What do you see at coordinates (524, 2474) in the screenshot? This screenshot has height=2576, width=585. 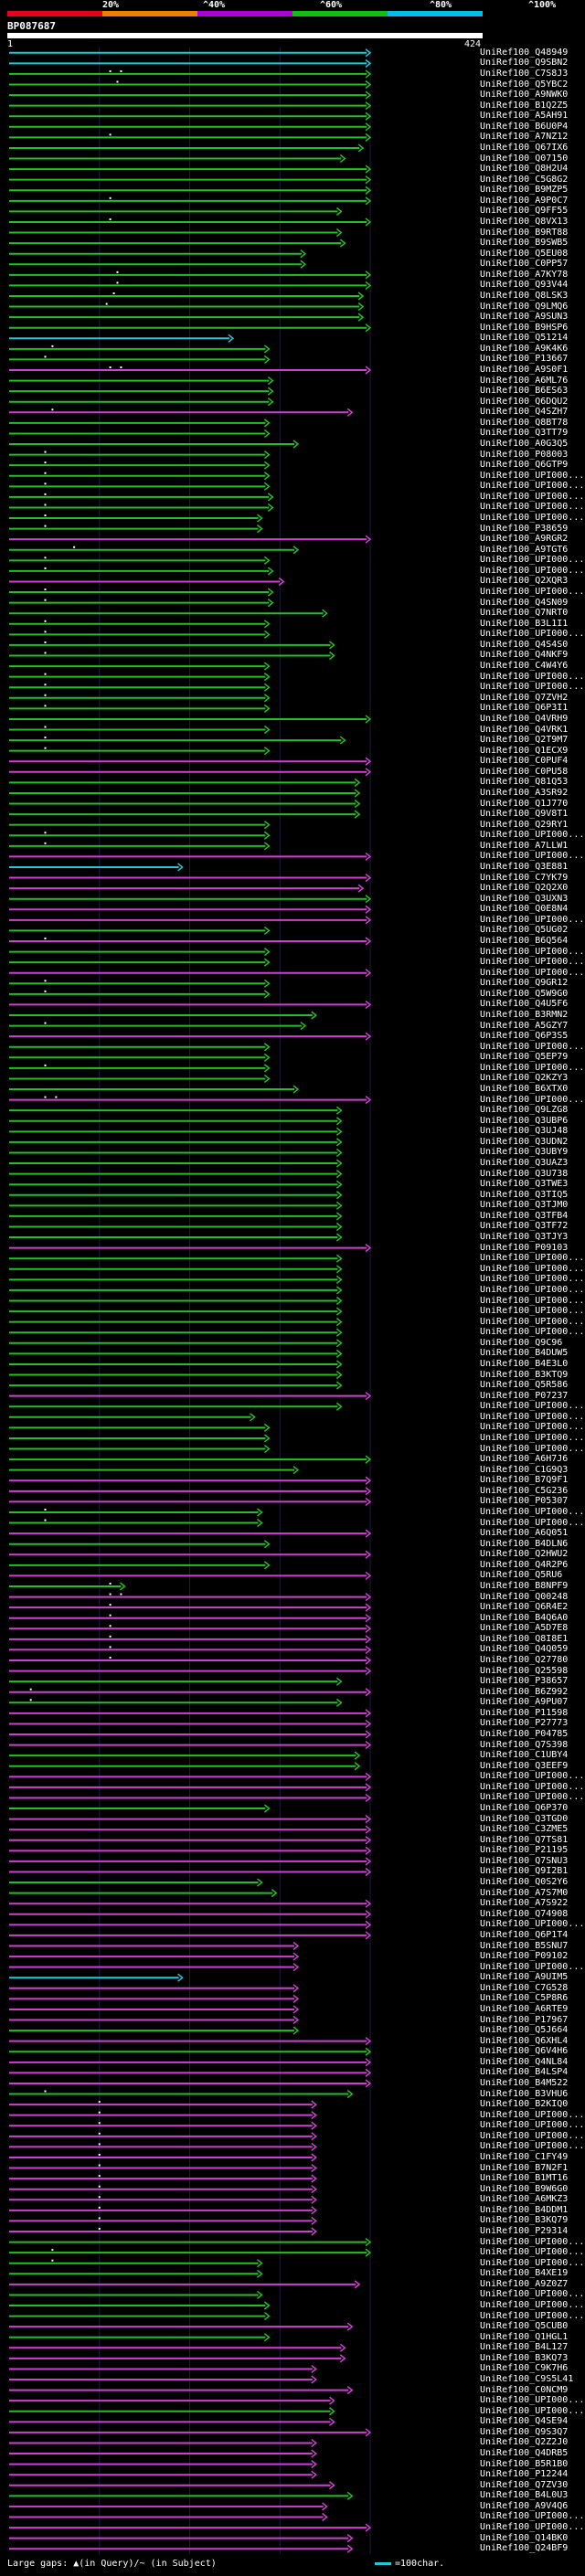 I see `hit-label: UniRef100_P12244` at bounding box center [524, 2474].